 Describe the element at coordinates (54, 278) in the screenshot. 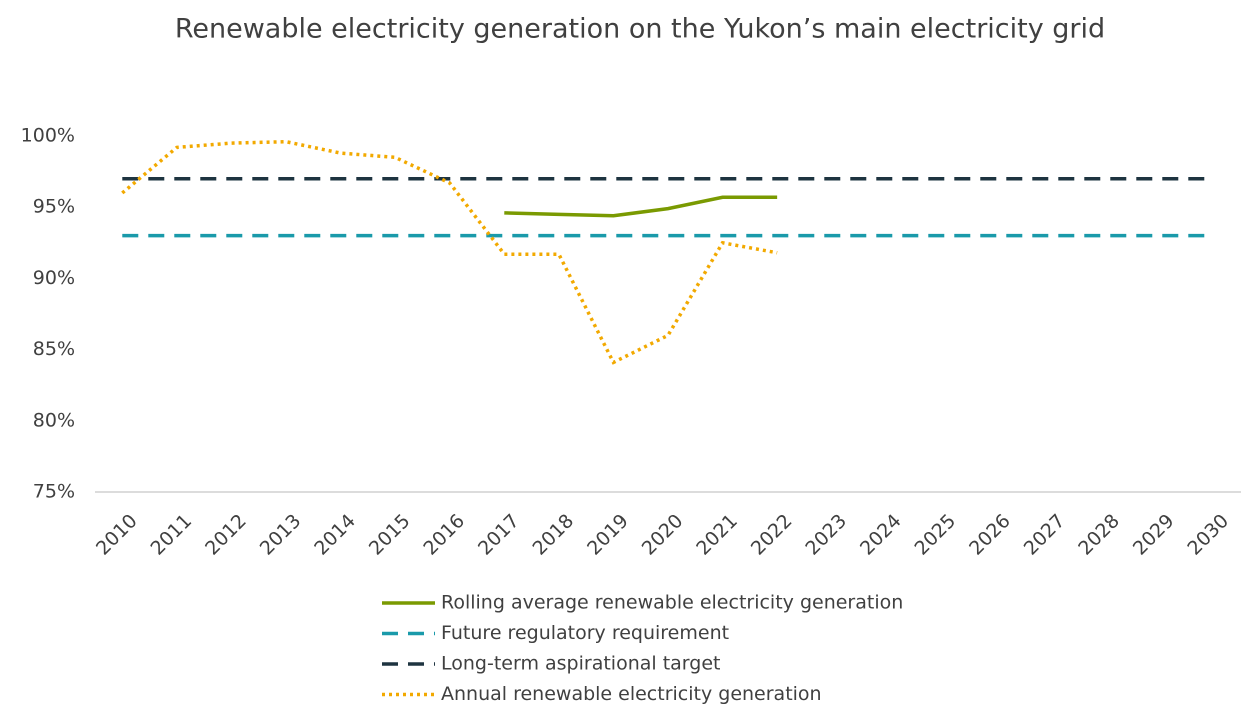

I see `y-tick-label: 90%` at that location.